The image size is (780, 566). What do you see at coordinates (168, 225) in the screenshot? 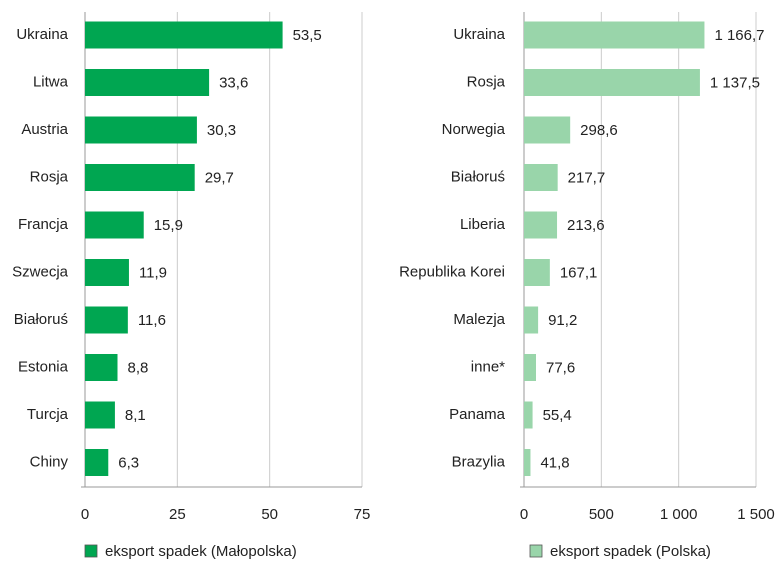
I see `value-label: 15,9` at bounding box center [168, 225].